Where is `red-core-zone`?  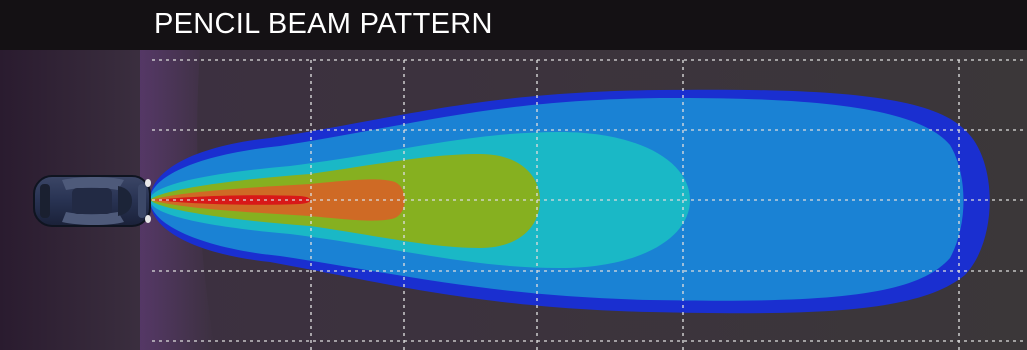 red-core-zone is located at coordinates (233, 200).